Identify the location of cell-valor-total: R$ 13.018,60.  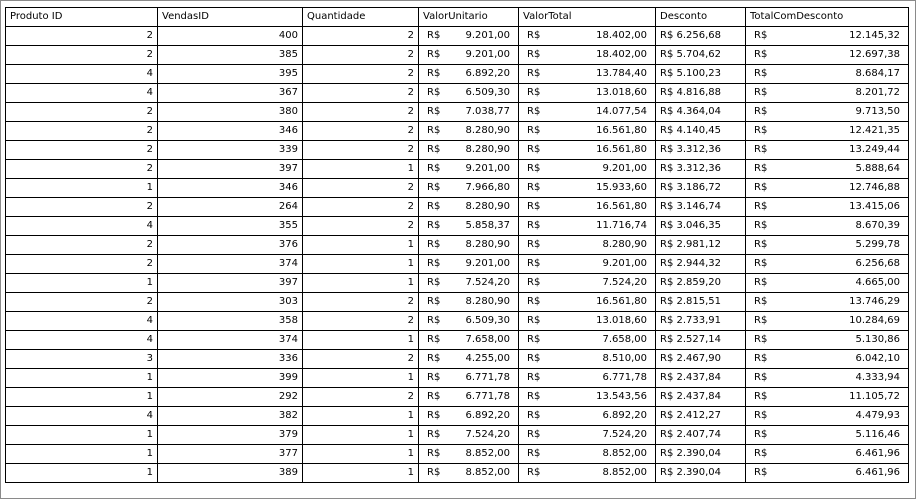
(587, 321).